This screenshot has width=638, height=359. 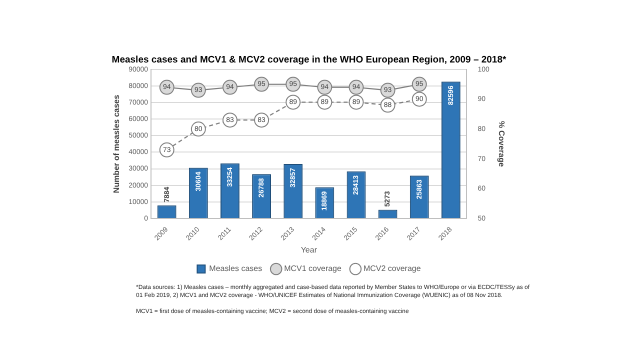 I want to click on y-axis-title: Number of measles cases, so click(x=117, y=144).